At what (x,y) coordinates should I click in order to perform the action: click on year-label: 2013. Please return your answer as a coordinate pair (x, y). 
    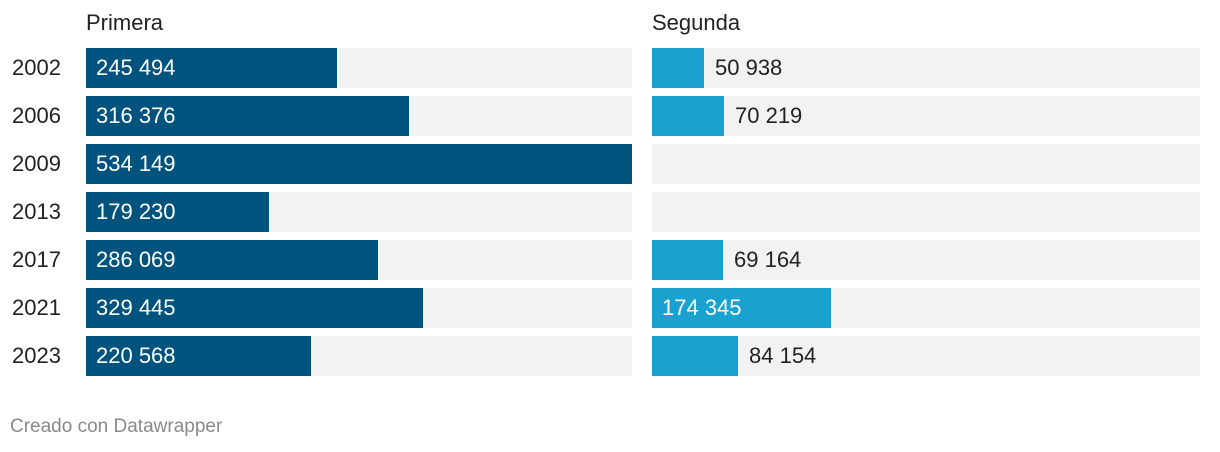
    Looking at the image, I should click on (36, 211).